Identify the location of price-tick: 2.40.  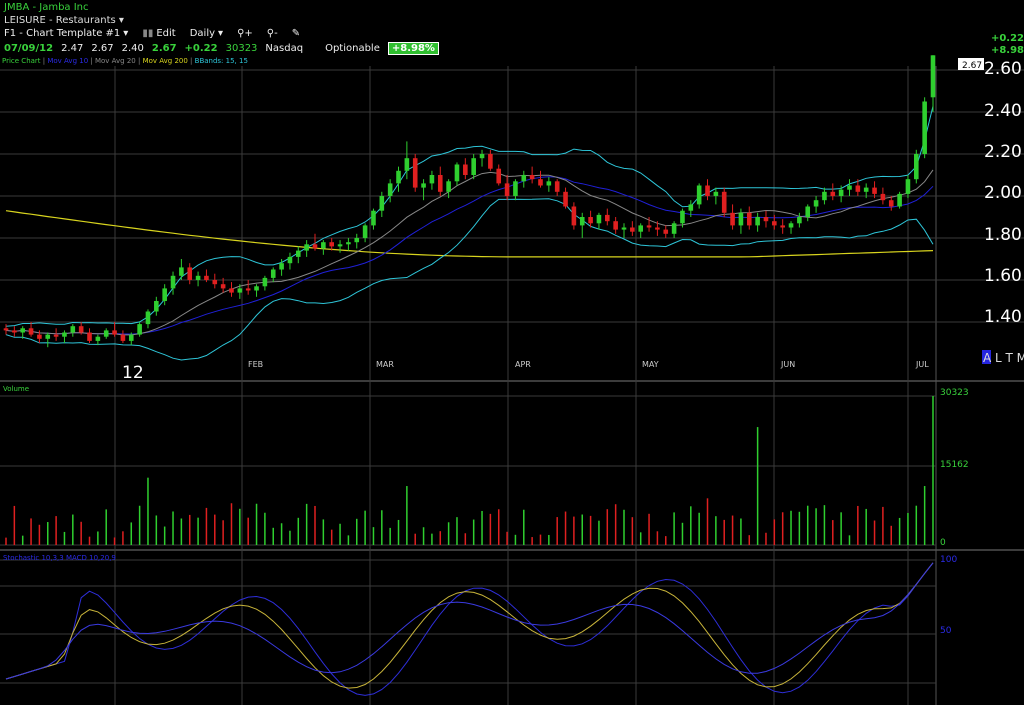
(1003, 111).